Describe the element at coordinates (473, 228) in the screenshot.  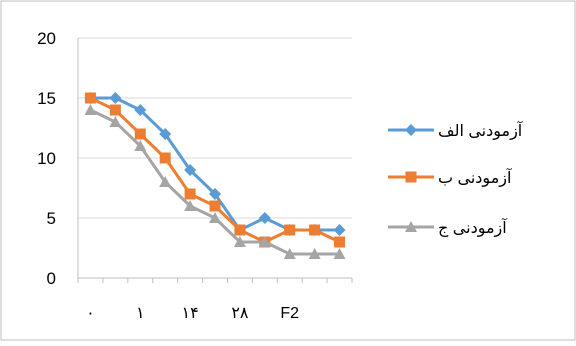
I see `legend-label: آزمودنی ج` at that location.